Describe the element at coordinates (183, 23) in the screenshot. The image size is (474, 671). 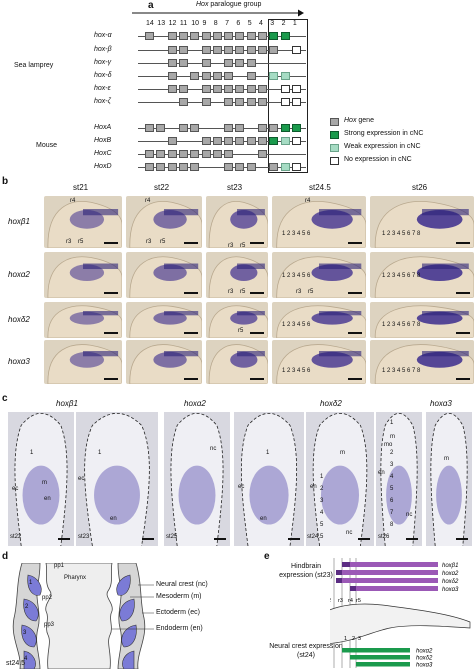
I see `paralogue-number: 11` at that location.